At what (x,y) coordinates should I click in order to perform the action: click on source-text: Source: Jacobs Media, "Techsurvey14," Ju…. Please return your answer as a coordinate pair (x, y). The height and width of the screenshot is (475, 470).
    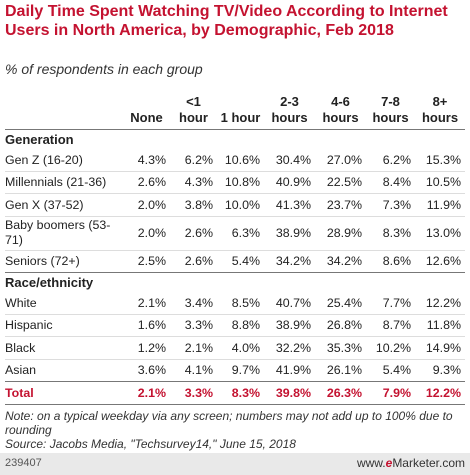
    Looking at the image, I should click on (150, 444).